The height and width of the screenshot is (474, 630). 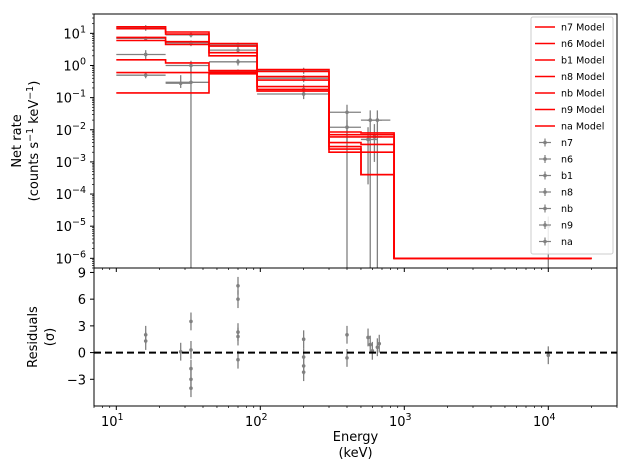 I want to click on residual-y-axis-unit-label: (σ), so click(x=50, y=337).